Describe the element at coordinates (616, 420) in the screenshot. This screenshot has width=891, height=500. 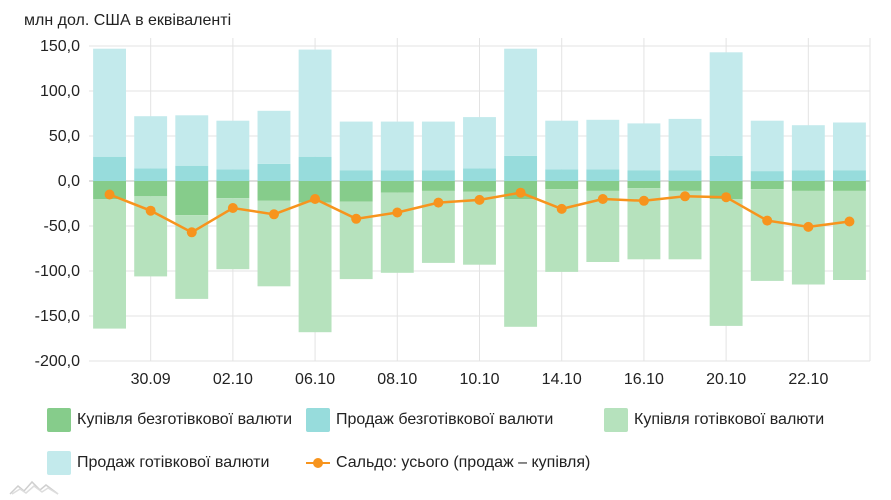
I see `legend-swatch-cash-buy` at that location.